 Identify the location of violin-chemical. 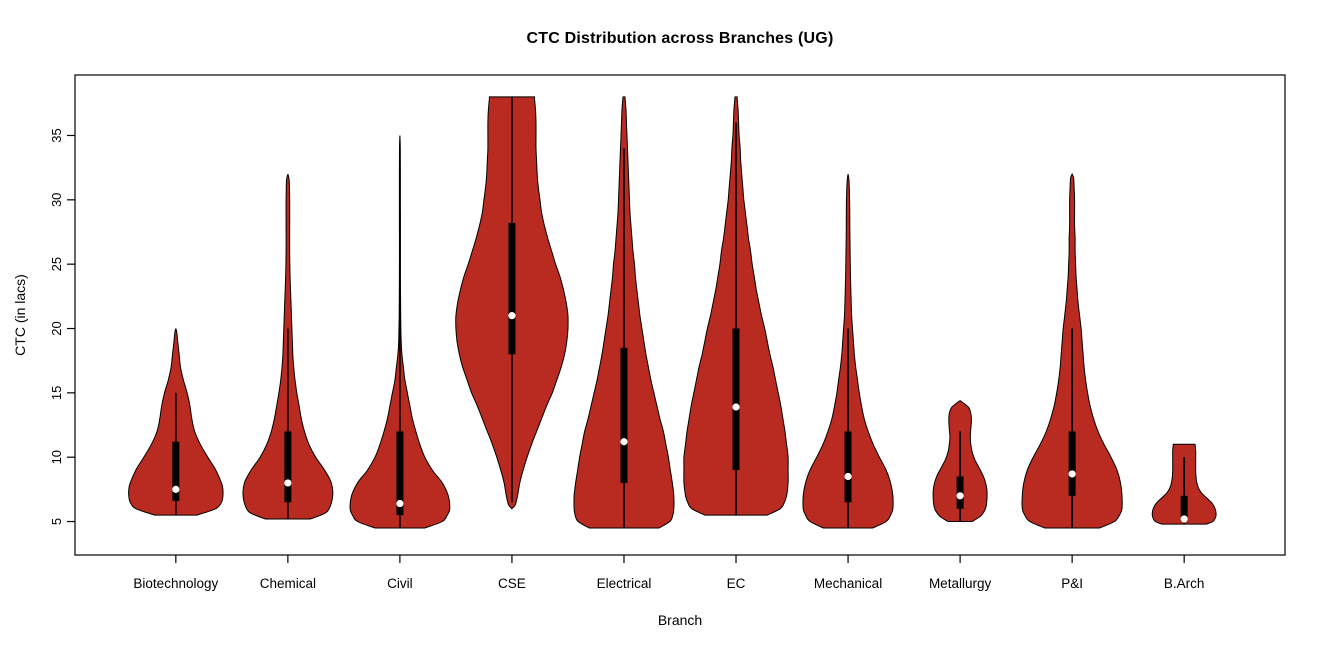
(288, 346).